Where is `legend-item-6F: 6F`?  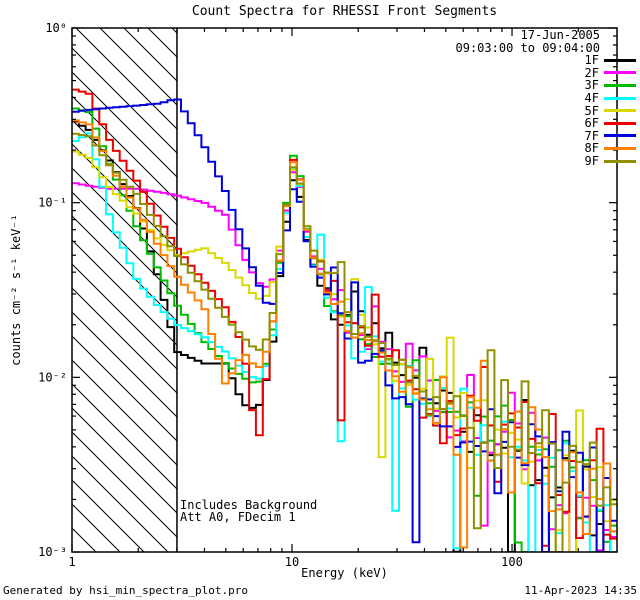
legend-item-6F: 6F is located at coordinates (610, 123).